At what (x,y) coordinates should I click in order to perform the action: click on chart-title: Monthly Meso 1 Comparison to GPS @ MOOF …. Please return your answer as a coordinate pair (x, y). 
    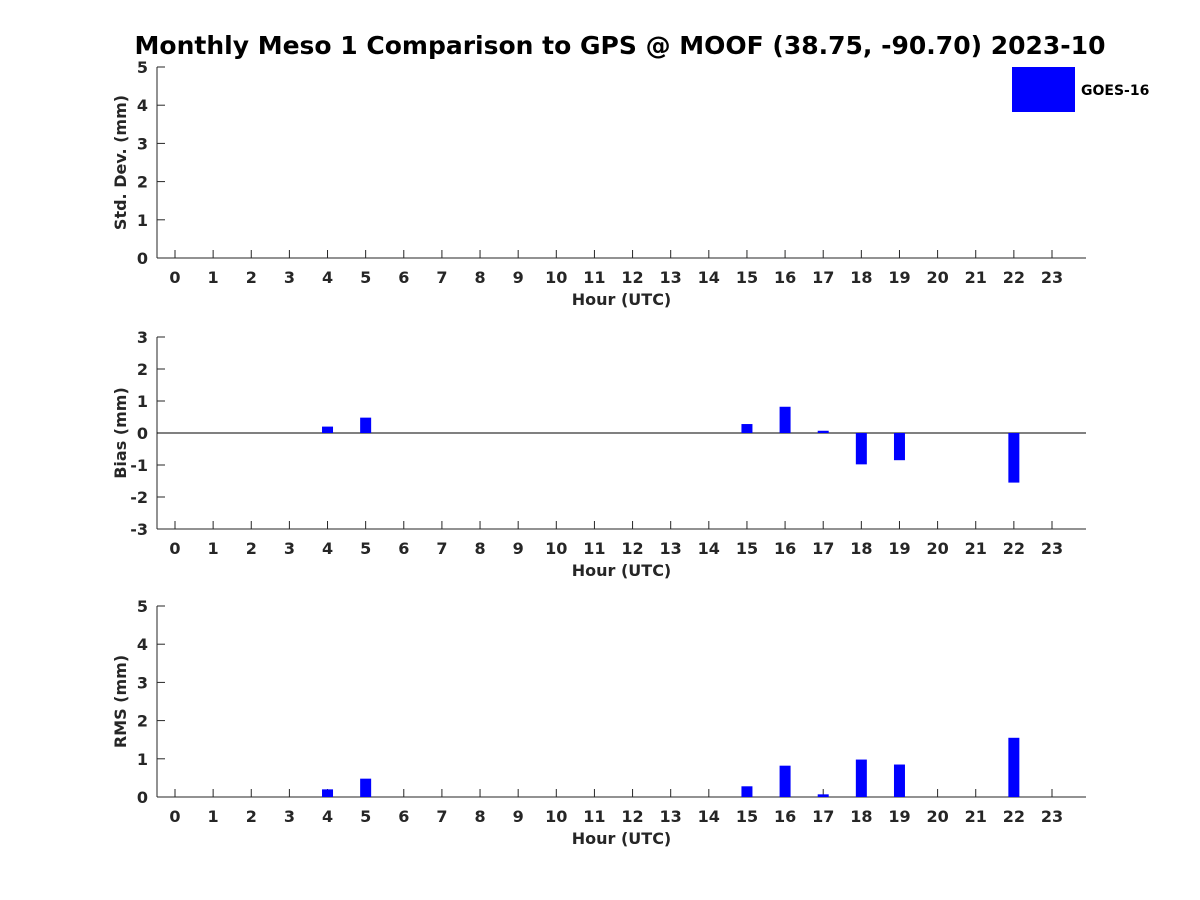
    Looking at the image, I should click on (620, 45).